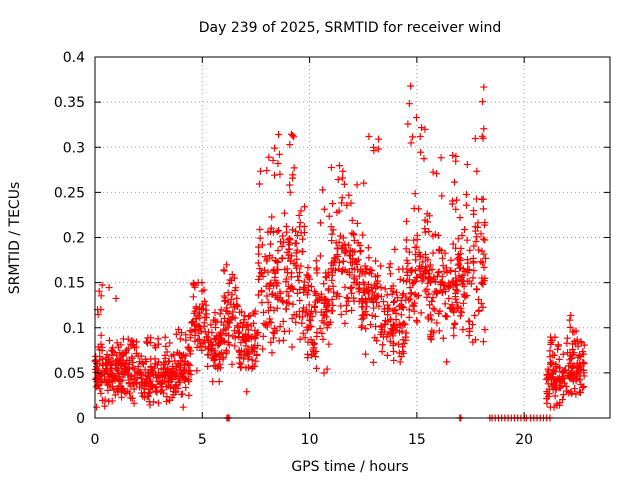  I want to click on x-axis-label: GPS time / hours, so click(349, 467).